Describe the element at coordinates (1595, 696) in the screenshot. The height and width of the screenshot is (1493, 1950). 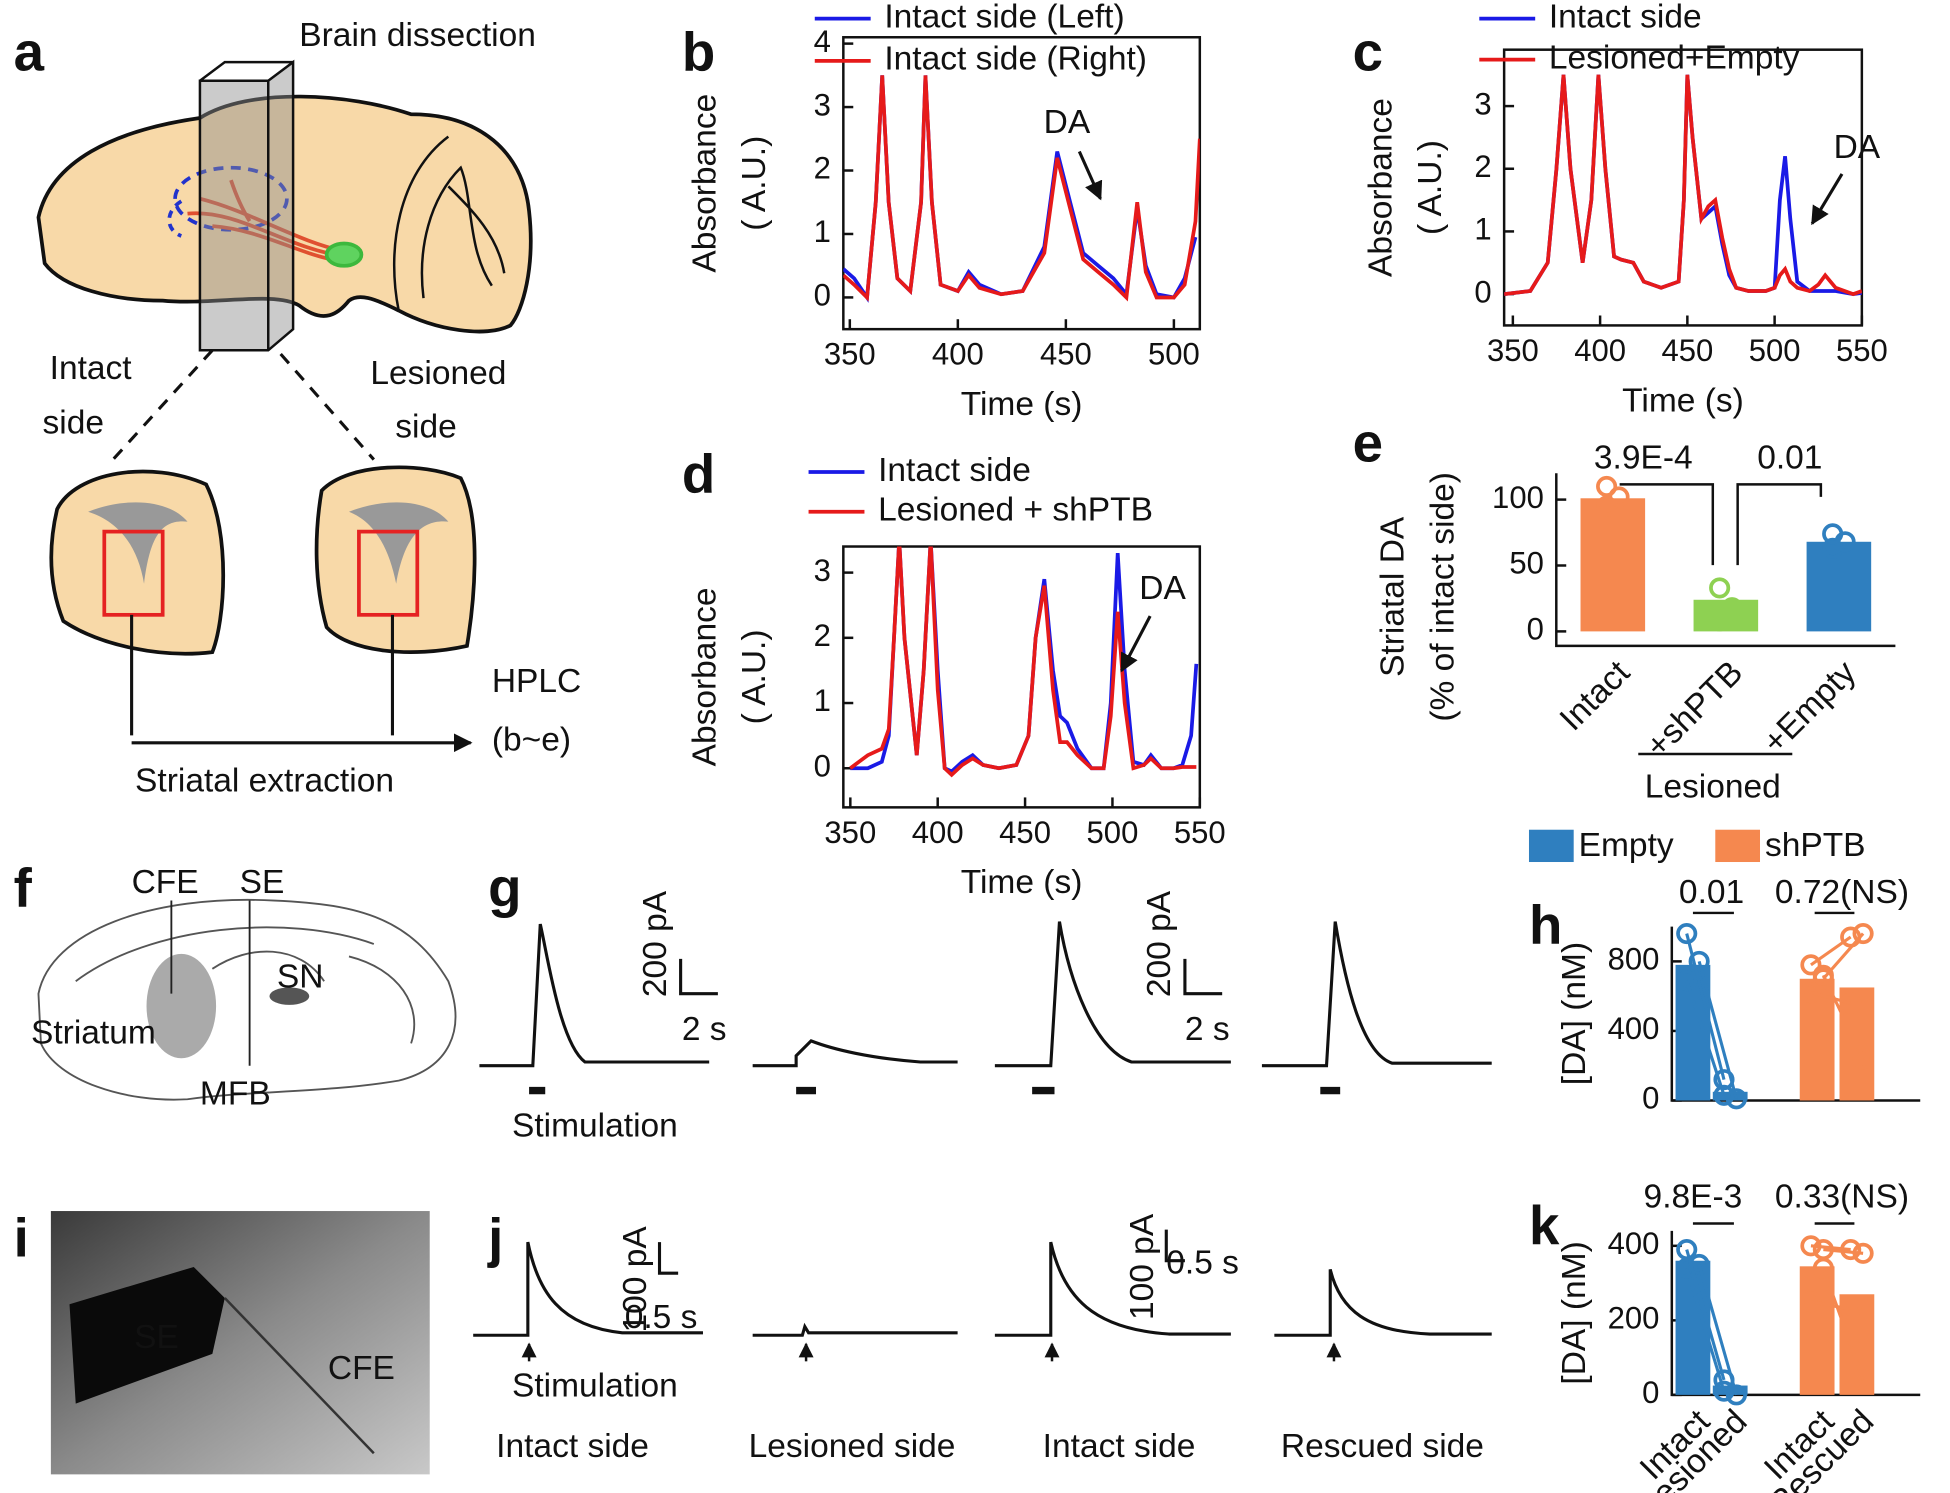
I see `x-tick-label: Intact` at that location.